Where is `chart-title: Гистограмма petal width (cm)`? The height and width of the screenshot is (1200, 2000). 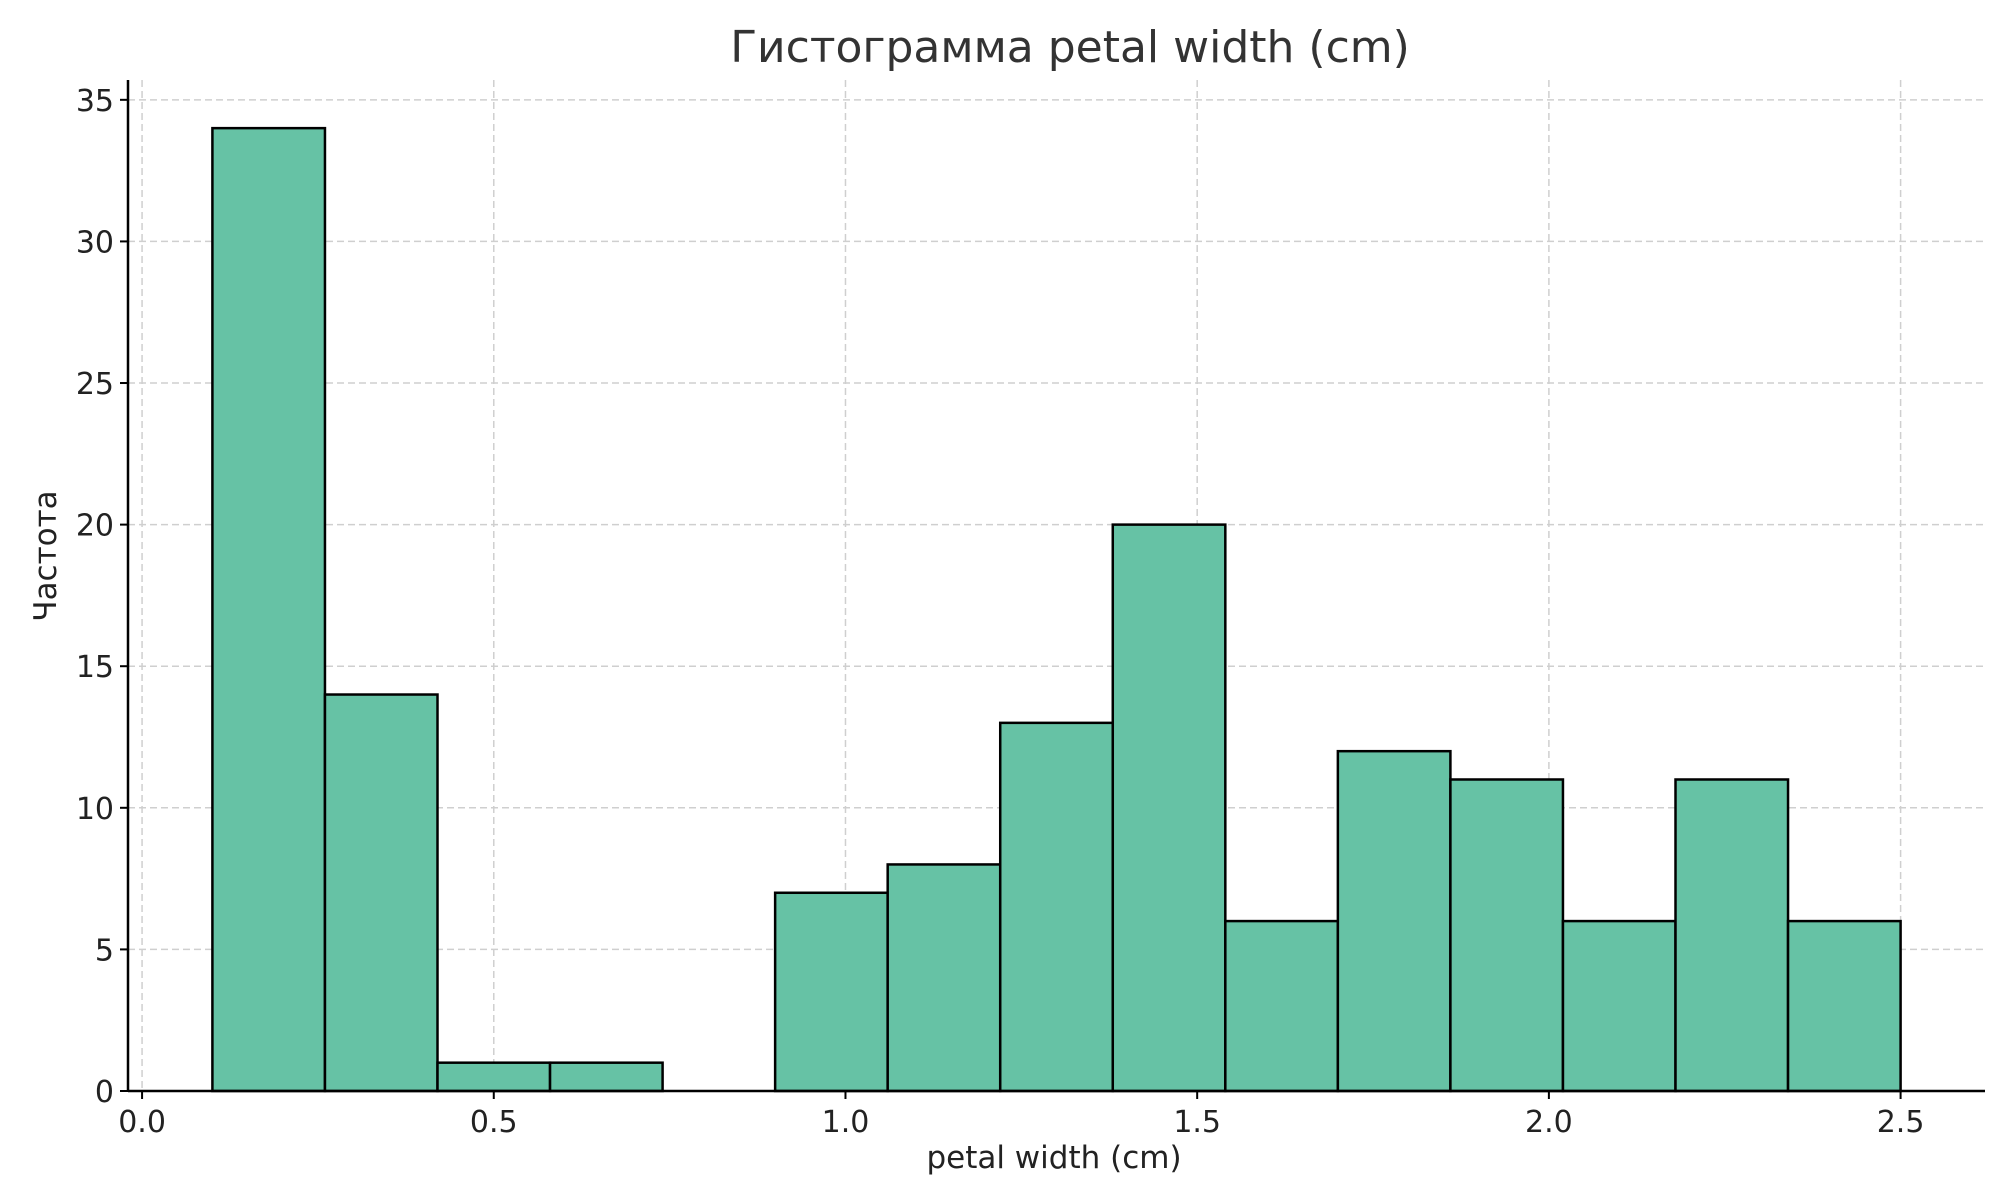 chart-title: Гистограмма petal width (cm) is located at coordinates (1070, 47).